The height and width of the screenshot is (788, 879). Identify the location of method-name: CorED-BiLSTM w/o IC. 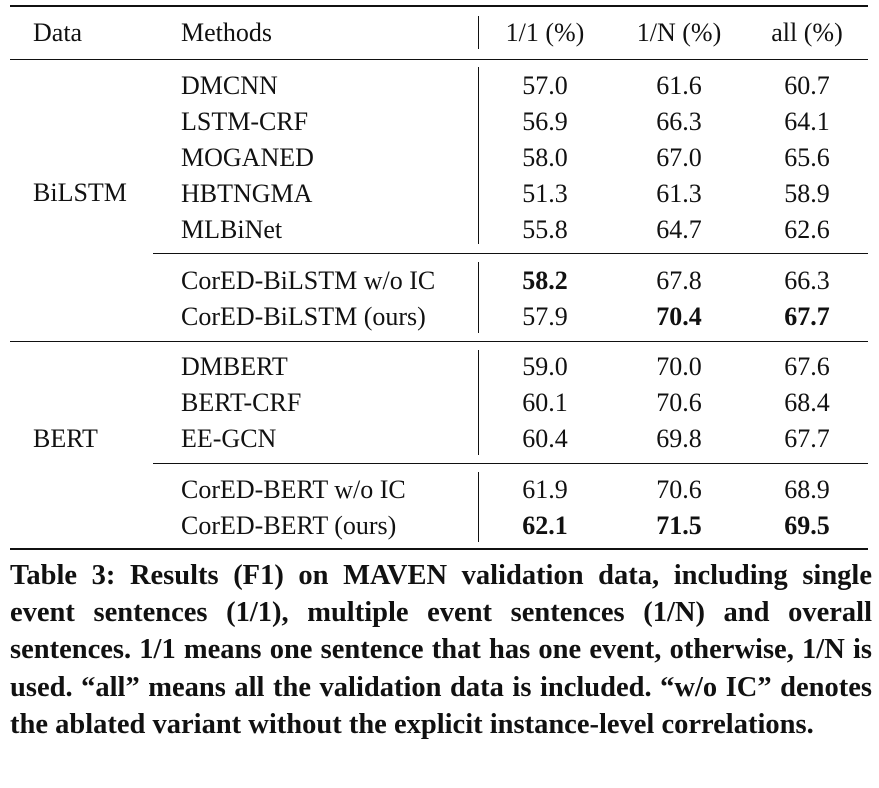
(308, 280).